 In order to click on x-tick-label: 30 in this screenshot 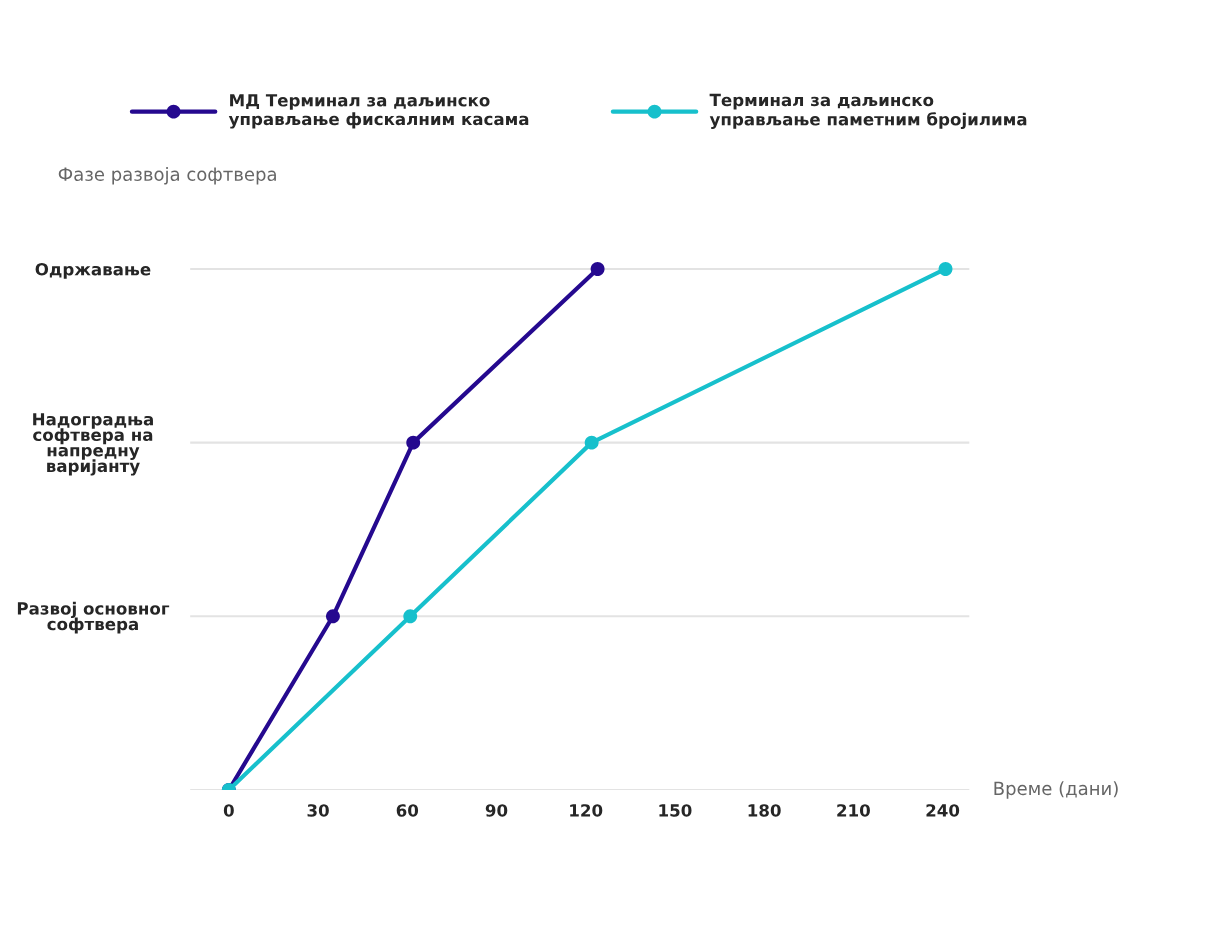, I will do `click(318, 810)`.